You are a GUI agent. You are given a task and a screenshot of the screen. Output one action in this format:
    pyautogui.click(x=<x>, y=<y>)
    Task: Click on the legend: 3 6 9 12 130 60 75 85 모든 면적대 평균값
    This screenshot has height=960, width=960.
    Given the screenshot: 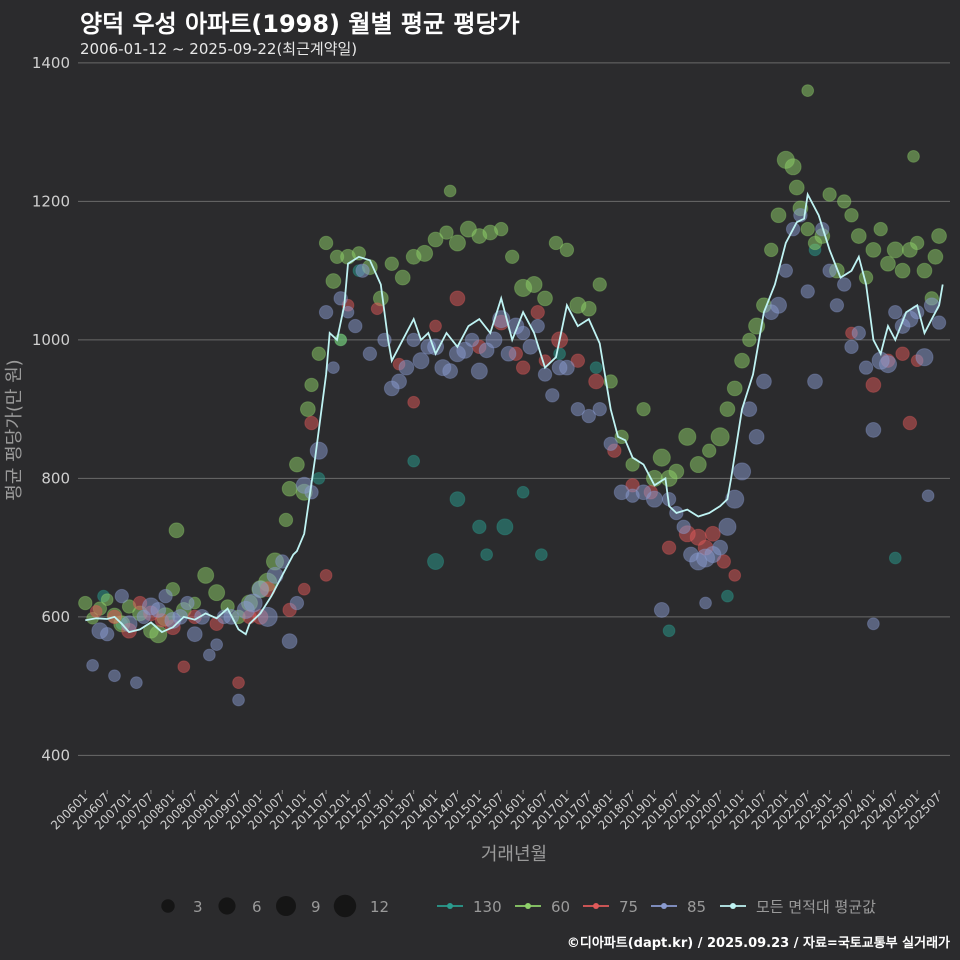 What is the action you would take?
    pyautogui.click(x=518, y=906)
    